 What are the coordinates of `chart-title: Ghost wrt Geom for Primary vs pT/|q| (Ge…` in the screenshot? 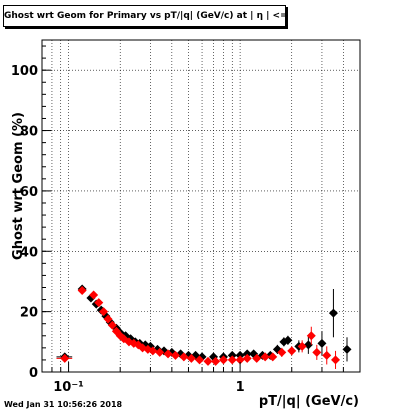 It's located at (144, 16).